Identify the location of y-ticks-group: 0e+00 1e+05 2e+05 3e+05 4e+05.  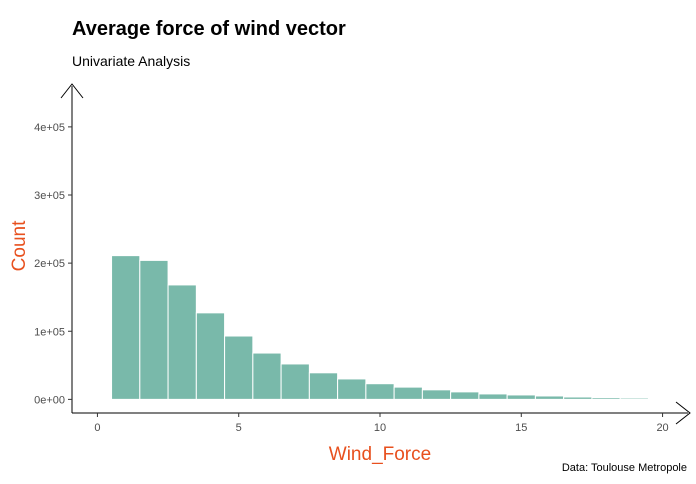
(53, 264).